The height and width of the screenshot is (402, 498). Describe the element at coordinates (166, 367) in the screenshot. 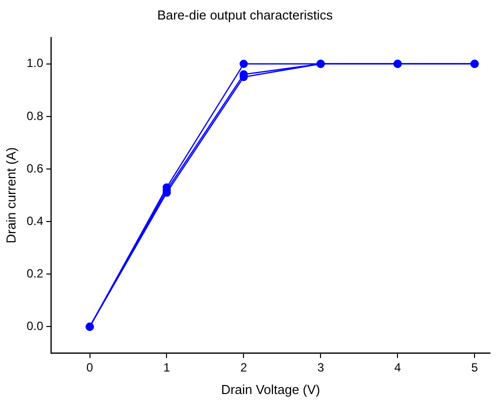

I see `x-tick-label: 1` at that location.